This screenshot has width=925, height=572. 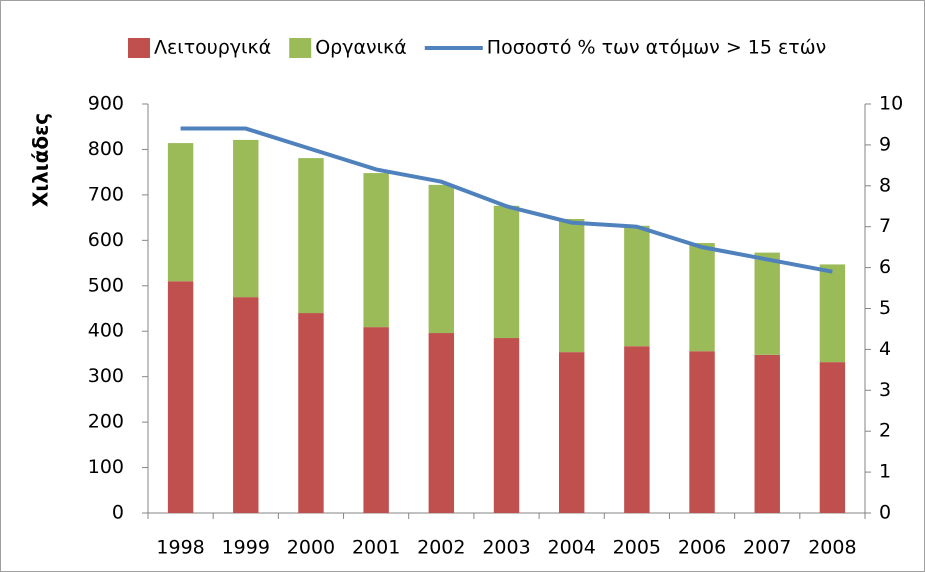 What do you see at coordinates (885, 390) in the screenshot?
I see `y2-tick-label: 3` at bounding box center [885, 390].